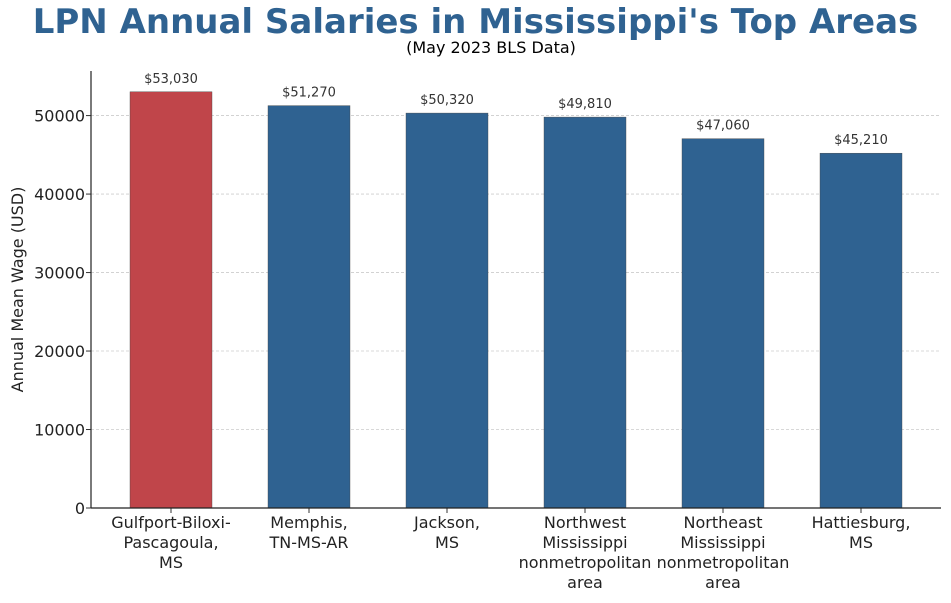 The image size is (951, 603). What do you see at coordinates (59, 430) in the screenshot?
I see `y-tick-label: 10000` at bounding box center [59, 430].